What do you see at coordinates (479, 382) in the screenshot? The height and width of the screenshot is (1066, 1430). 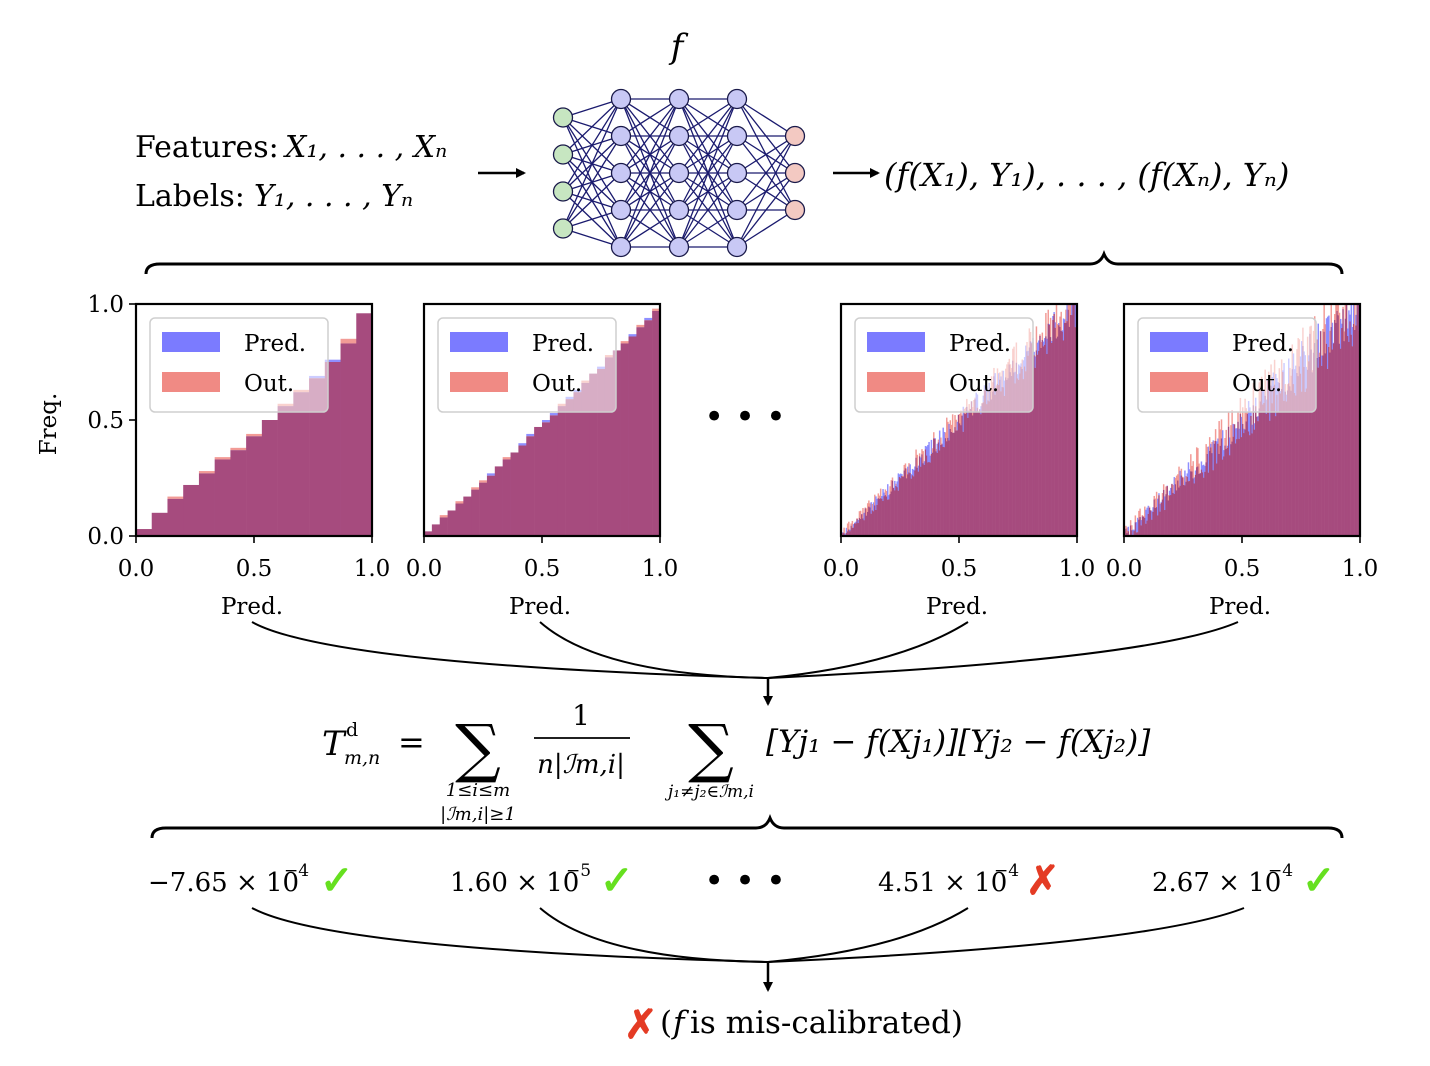 I see `legend-swatch-out` at bounding box center [479, 382].